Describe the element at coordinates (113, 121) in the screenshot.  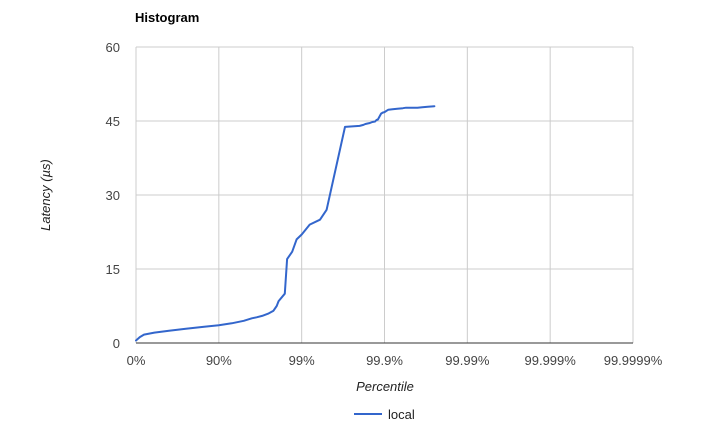
I see `y-tick-label: 45` at that location.